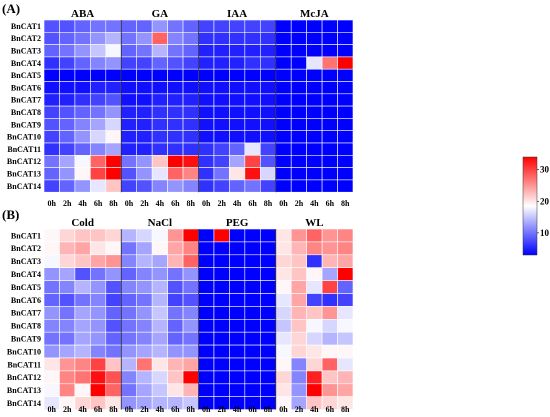 The height and width of the screenshot is (417, 550). What do you see at coordinates (26, 63) in the screenshot?
I see `row-label: BnCAT4` at bounding box center [26, 63].